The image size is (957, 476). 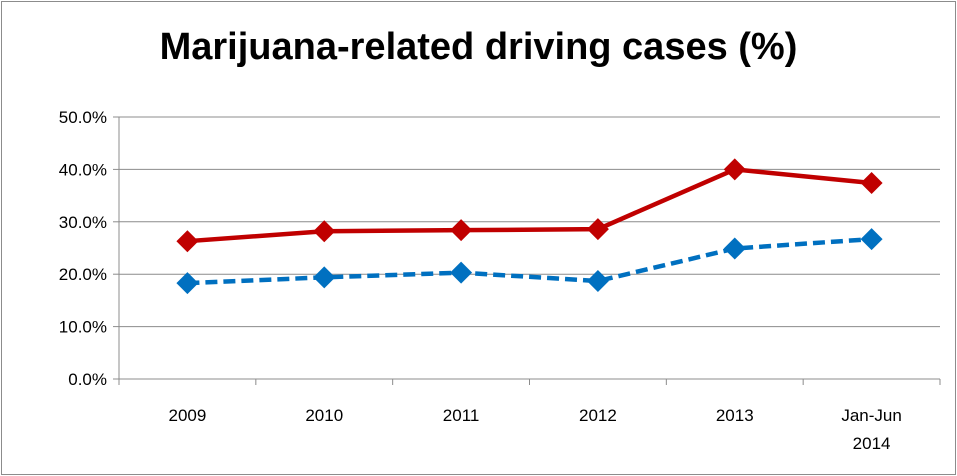 What do you see at coordinates (461, 415) in the screenshot?
I see `x-tick-label: 2011` at bounding box center [461, 415].